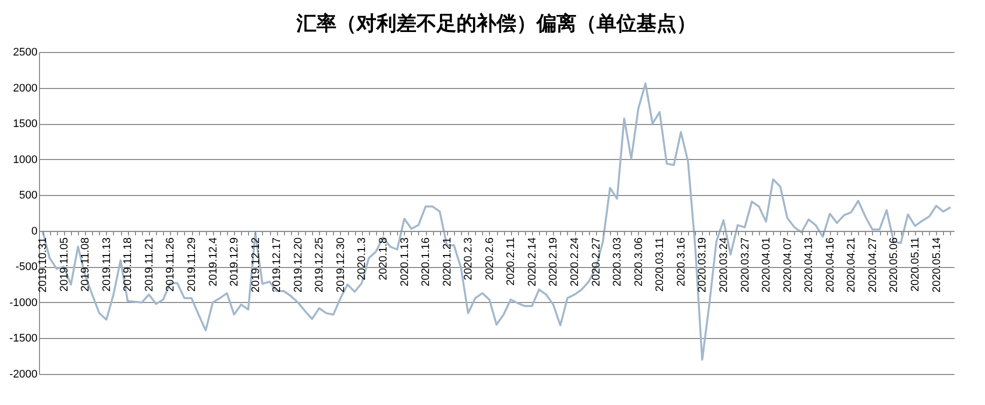 Image resolution: width=985 pixels, height=405 pixels. Describe the element at coordinates (149, 264) in the screenshot. I see `x-tick-label: 2019.11.21` at that location.